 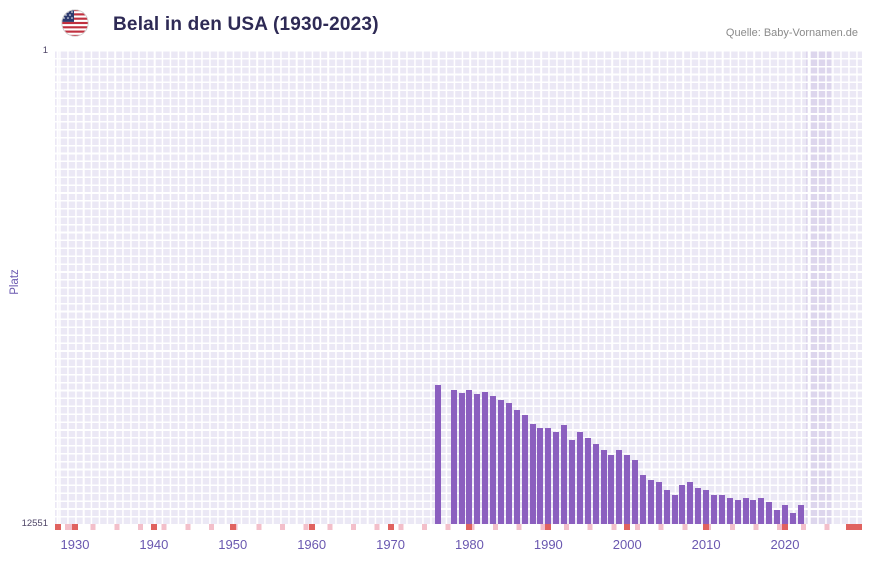 I want to click on bar-1987, so click(x=524, y=469).